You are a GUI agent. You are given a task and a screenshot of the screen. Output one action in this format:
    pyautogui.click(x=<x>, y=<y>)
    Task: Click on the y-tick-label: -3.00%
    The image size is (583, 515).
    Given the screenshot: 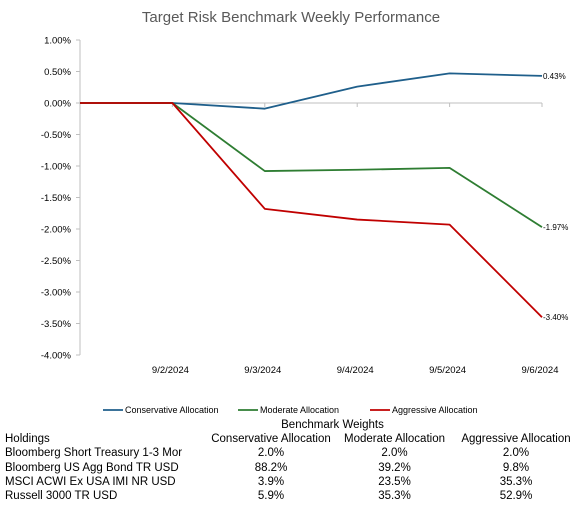 What is the action you would take?
    pyautogui.click(x=56, y=293)
    